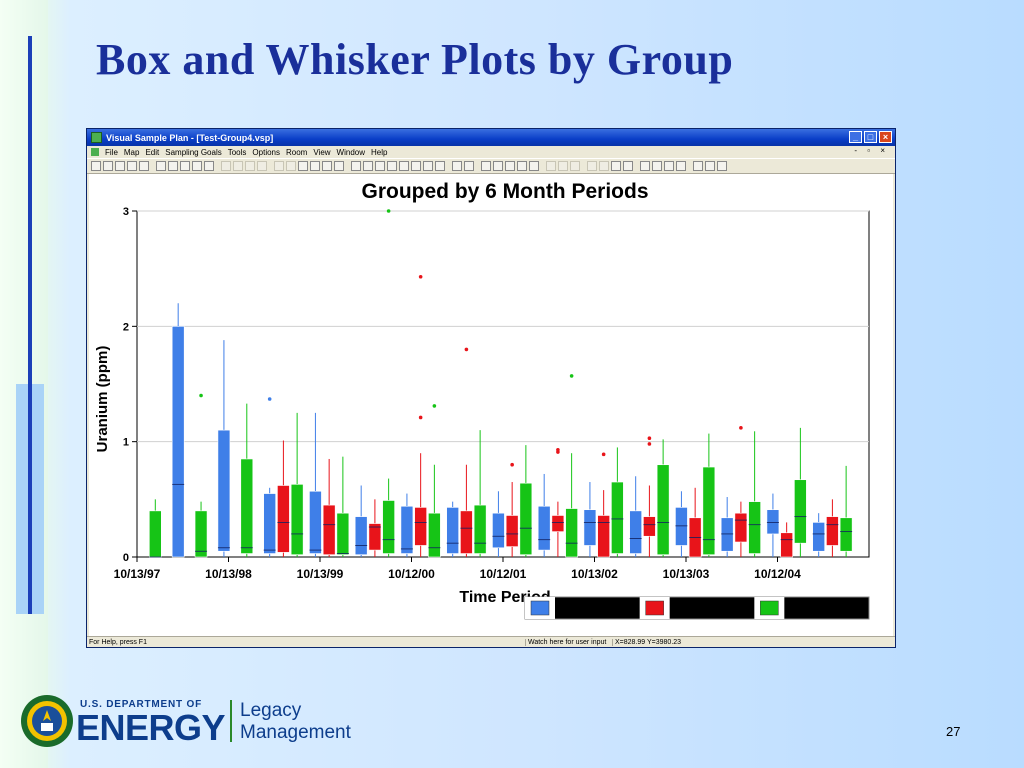 Image resolution: width=1024 pixels, height=768 pixels. I want to click on minimize-icon: _, so click(855, 137).